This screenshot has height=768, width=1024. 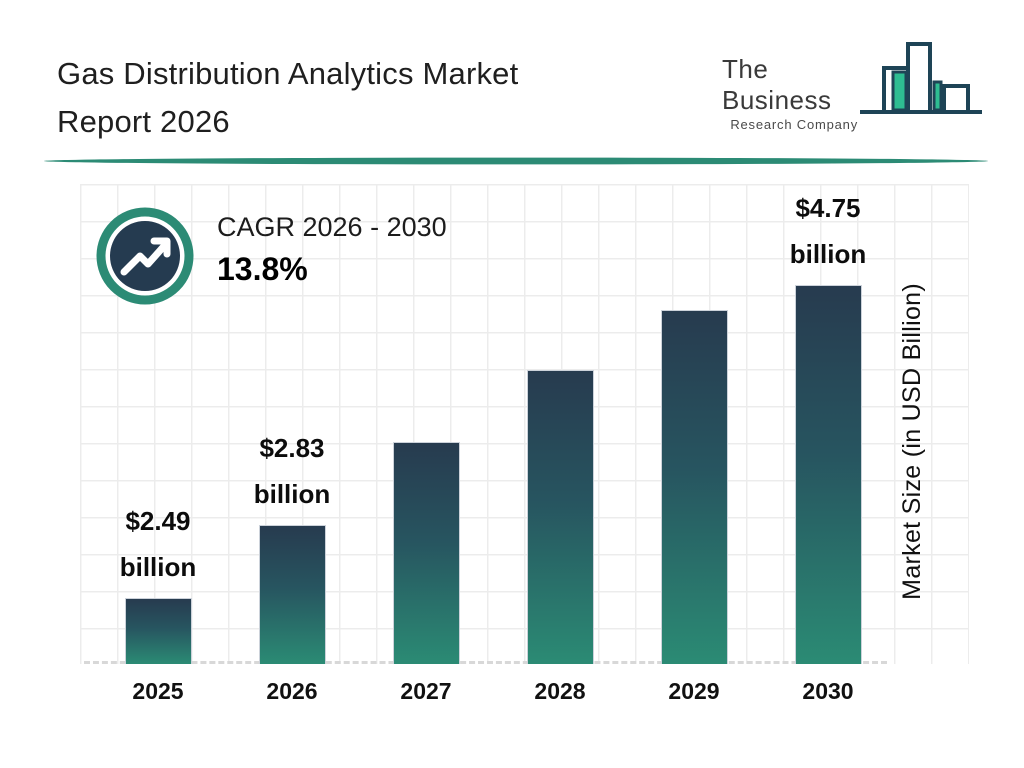 I want to click on bar-value-label: $4.75 billion, so click(x=828, y=231).